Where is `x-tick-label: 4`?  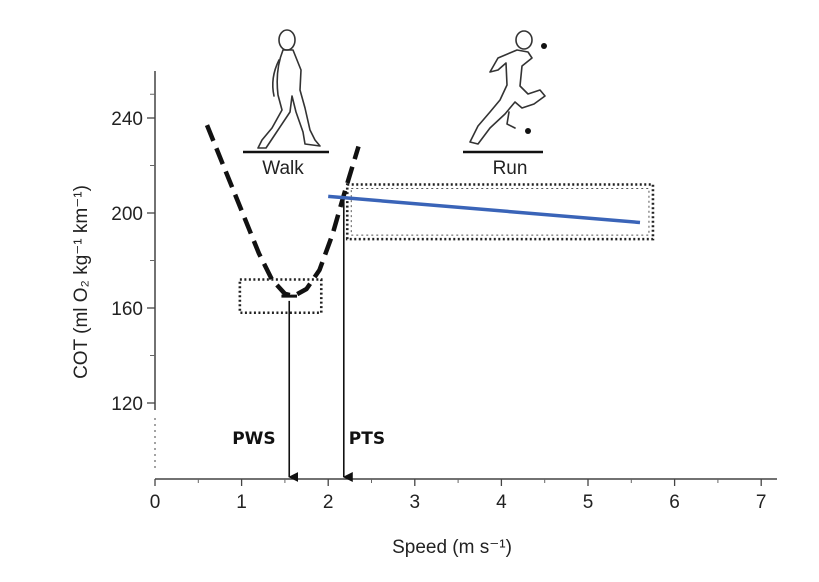
x-tick-label: 4 is located at coordinates (501, 502).